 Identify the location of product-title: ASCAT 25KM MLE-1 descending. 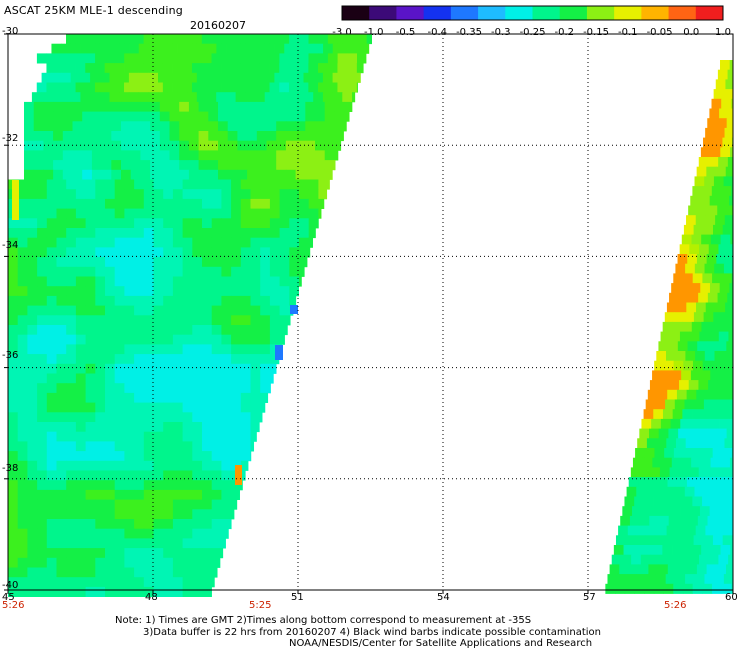
(93, 10).